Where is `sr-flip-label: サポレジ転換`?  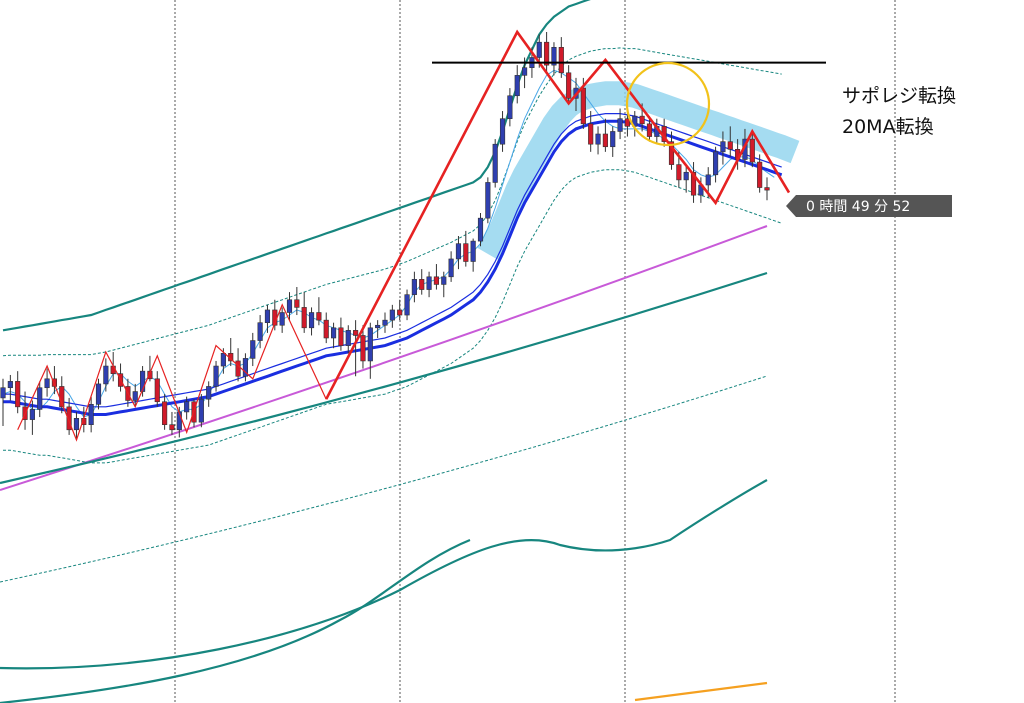
sr-flip-label: サポレジ転換 is located at coordinates (899, 96).